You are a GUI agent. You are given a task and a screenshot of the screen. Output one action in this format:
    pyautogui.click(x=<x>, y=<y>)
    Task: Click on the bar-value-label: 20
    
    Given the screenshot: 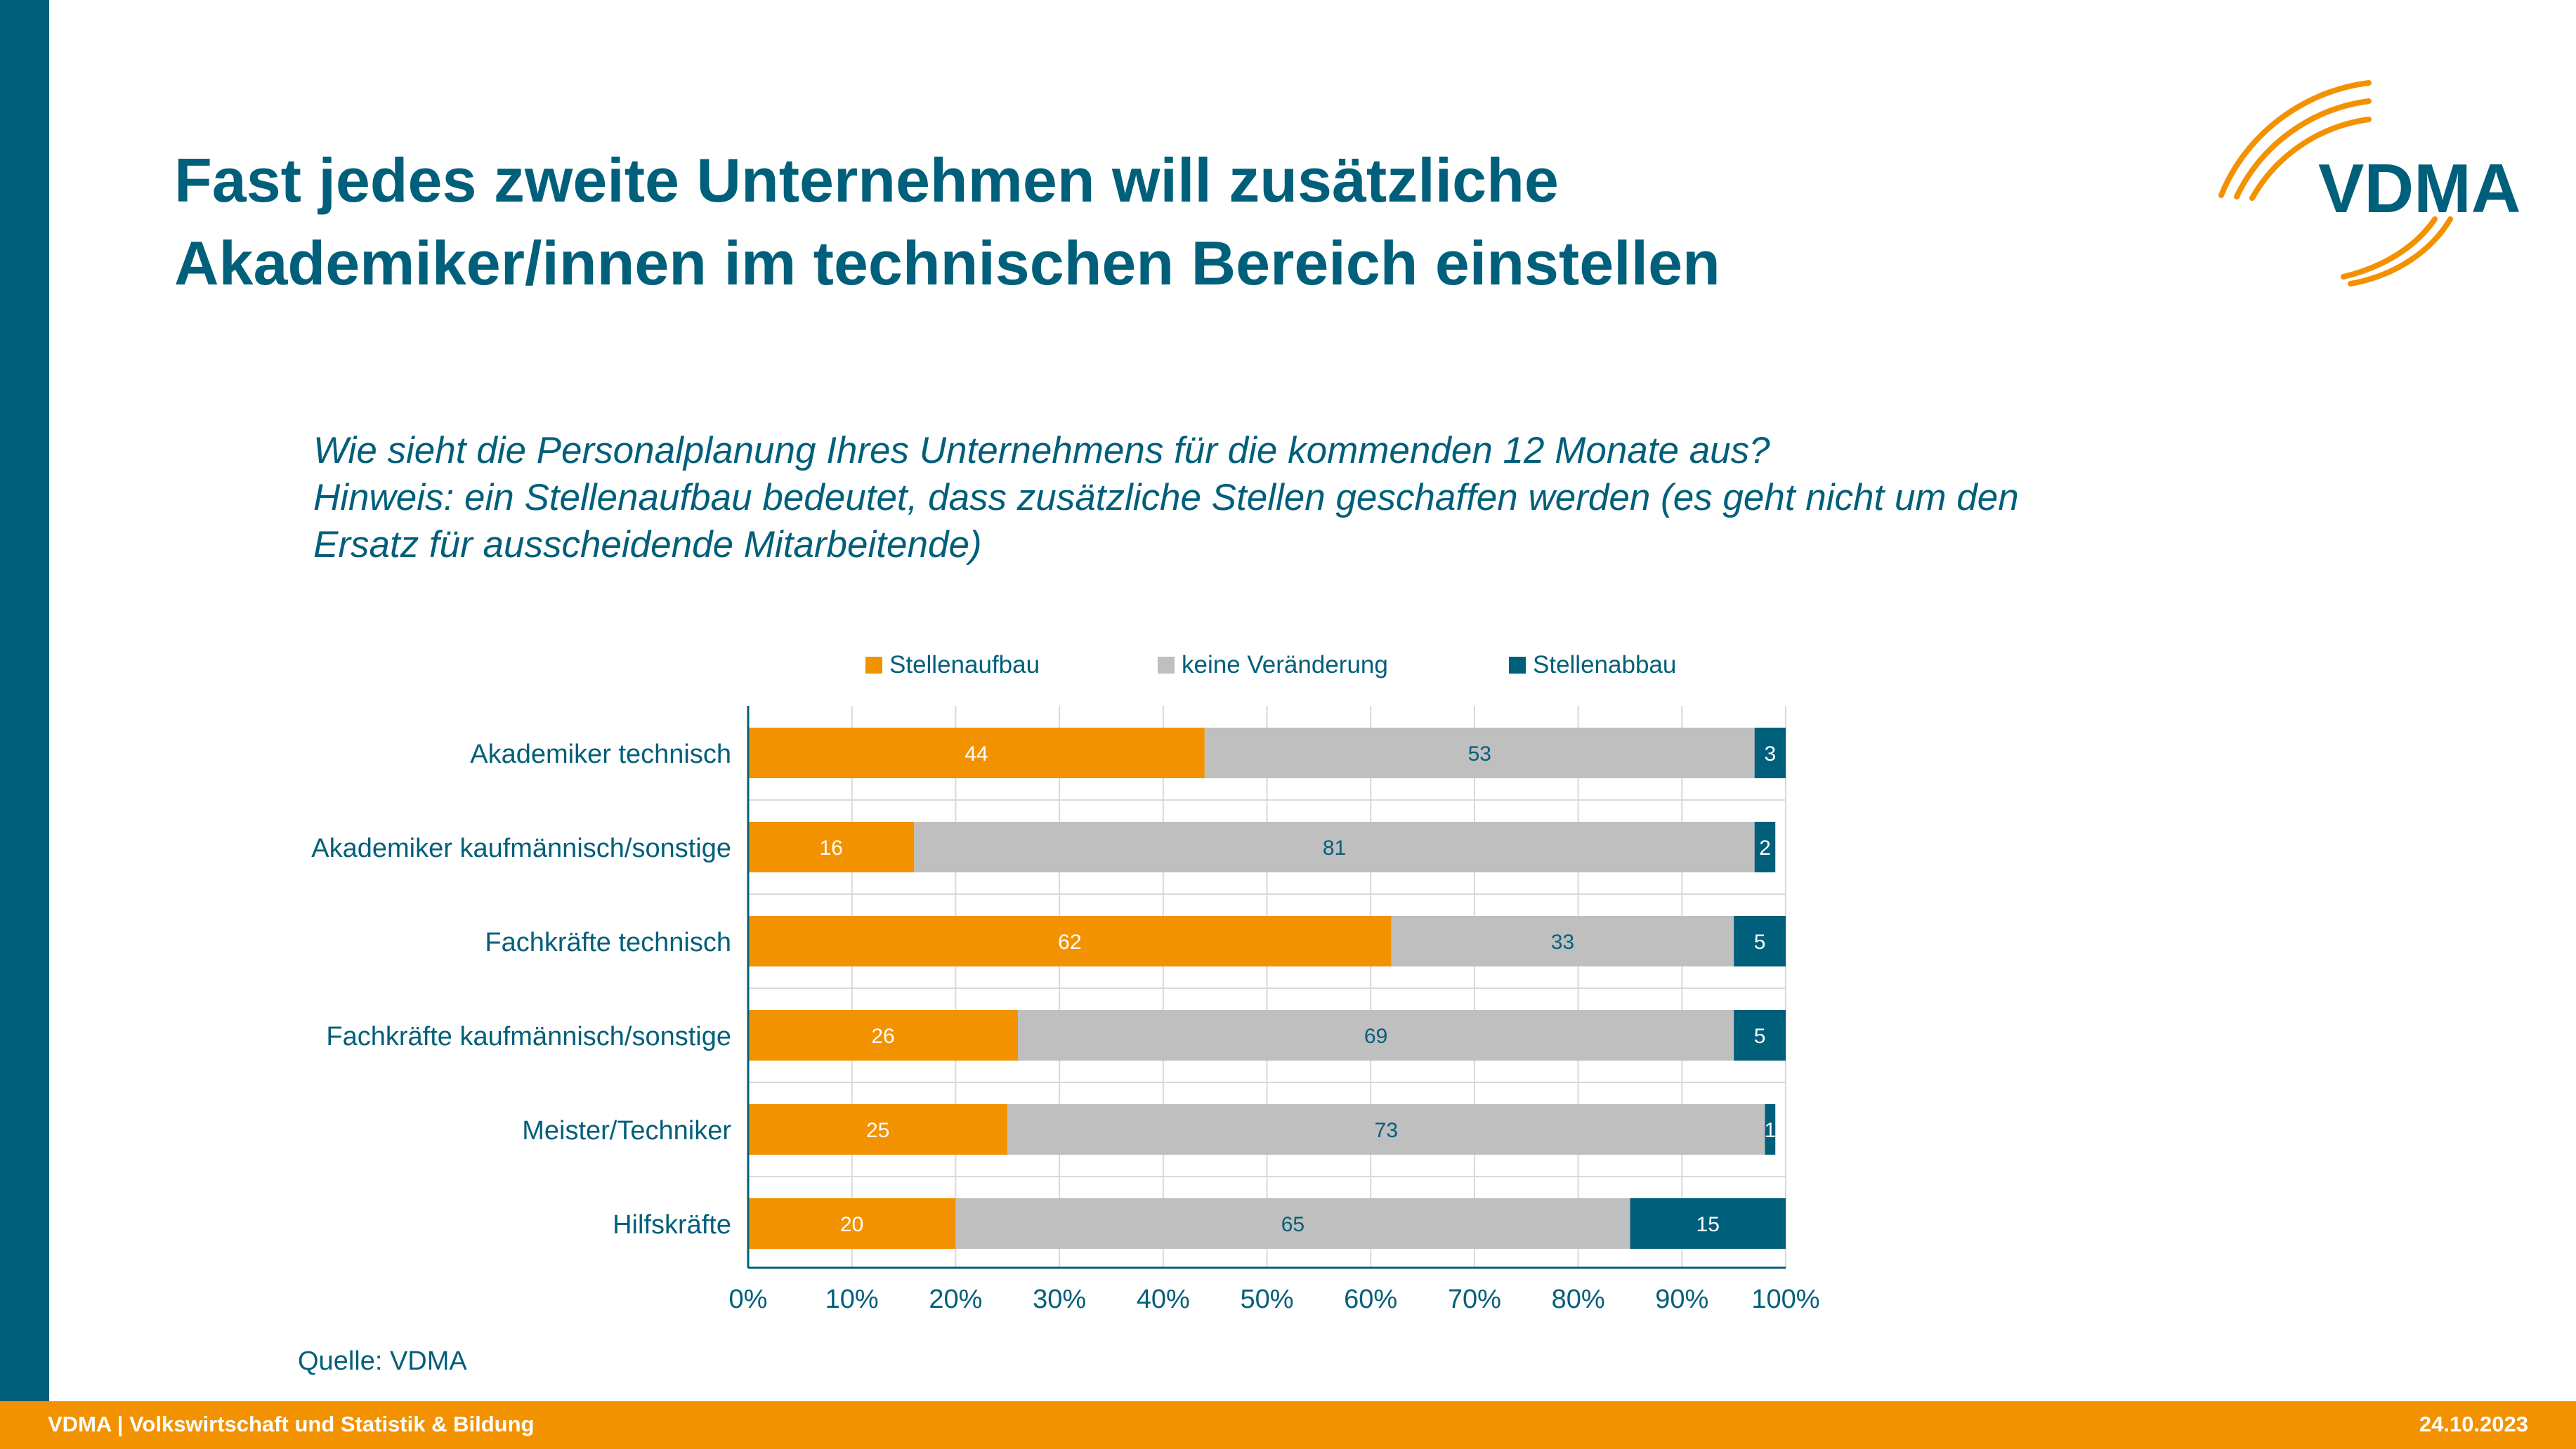 What is the action you would take?
    pyautogui.click(x=851, y=1224)
    